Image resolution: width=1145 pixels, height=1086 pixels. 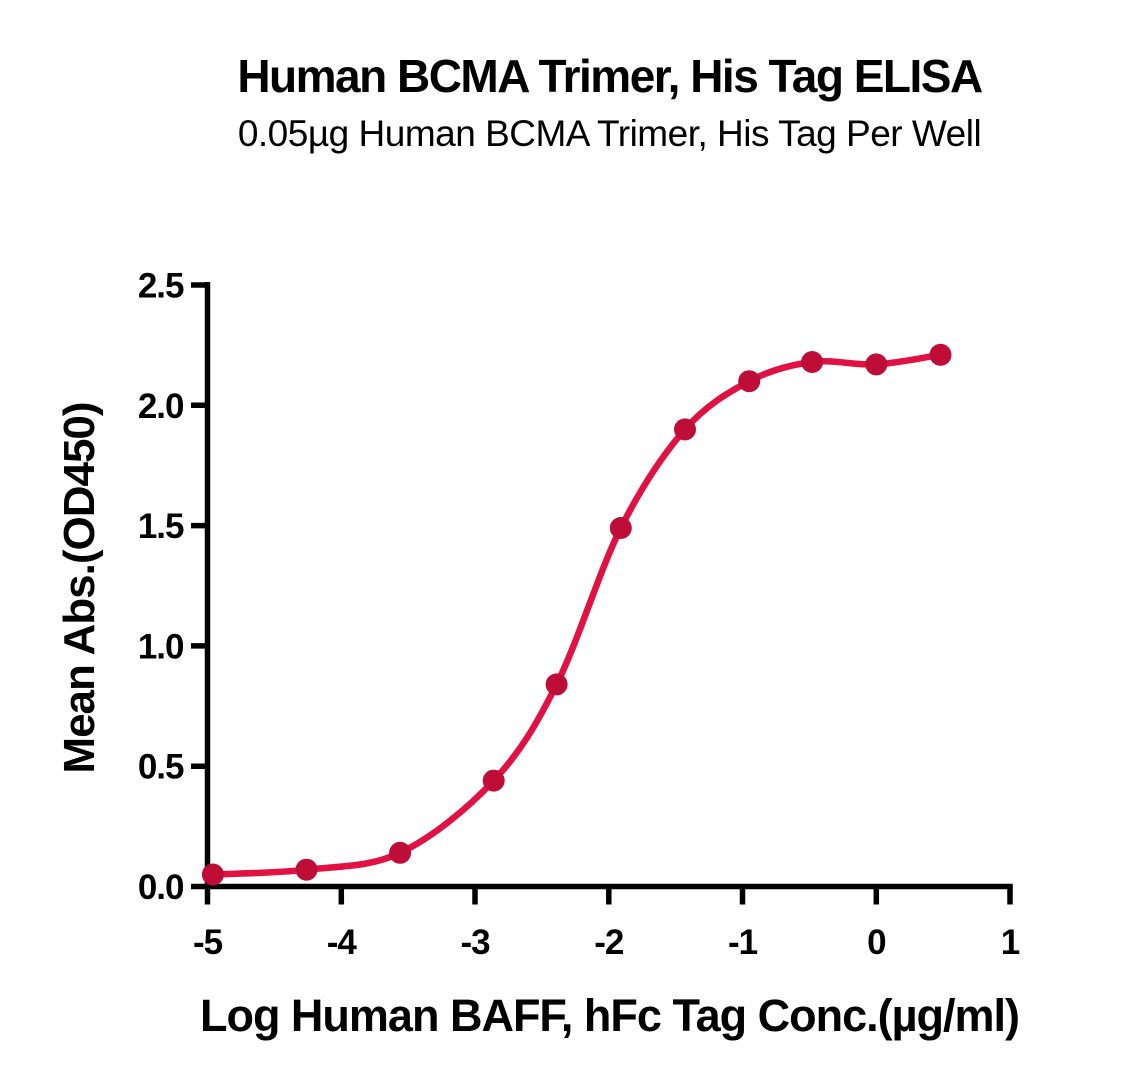 What do you see at coordinates (161, 767) in the screenshot?
I see `y-tick-label: 0.5` at bounding box center [161, 767].